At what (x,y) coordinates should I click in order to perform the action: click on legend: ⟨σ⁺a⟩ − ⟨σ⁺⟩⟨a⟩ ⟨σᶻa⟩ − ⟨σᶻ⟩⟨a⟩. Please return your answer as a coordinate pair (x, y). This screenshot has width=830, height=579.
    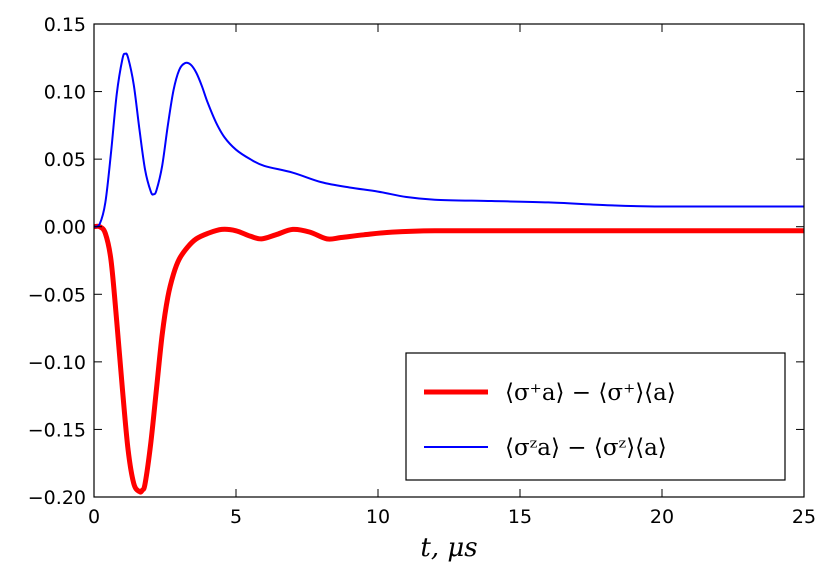
    Looking at the image, I should click on (595, 416).